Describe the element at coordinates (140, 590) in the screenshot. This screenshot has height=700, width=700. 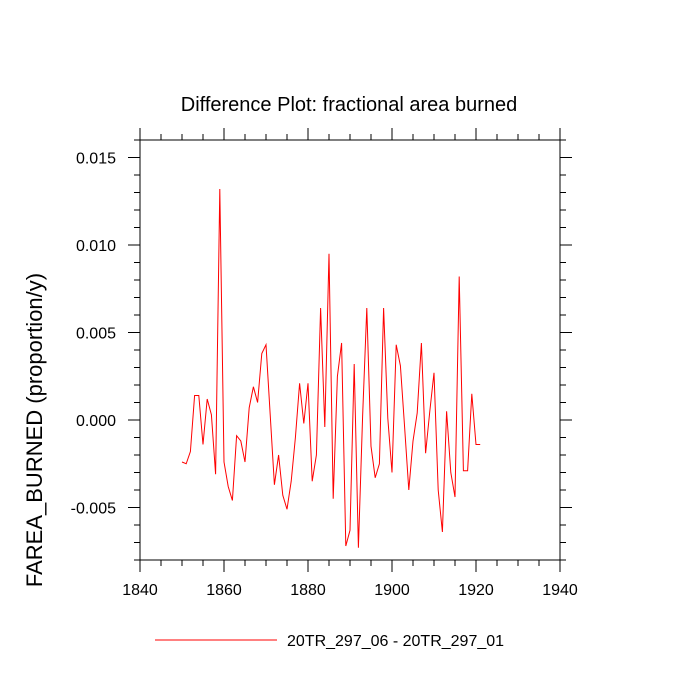
I see `x-tick-label: 1840` at that location.